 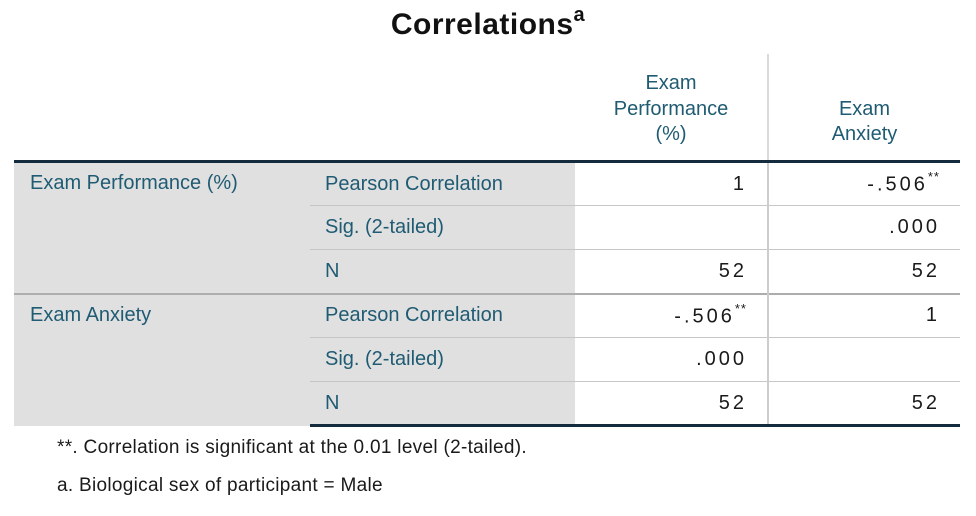 What do you see at coordinates (162, 227) in the screenshot?
I see `row-block-label-exam-performance: Exam Performance (%)` at bounding box center [162, 227].